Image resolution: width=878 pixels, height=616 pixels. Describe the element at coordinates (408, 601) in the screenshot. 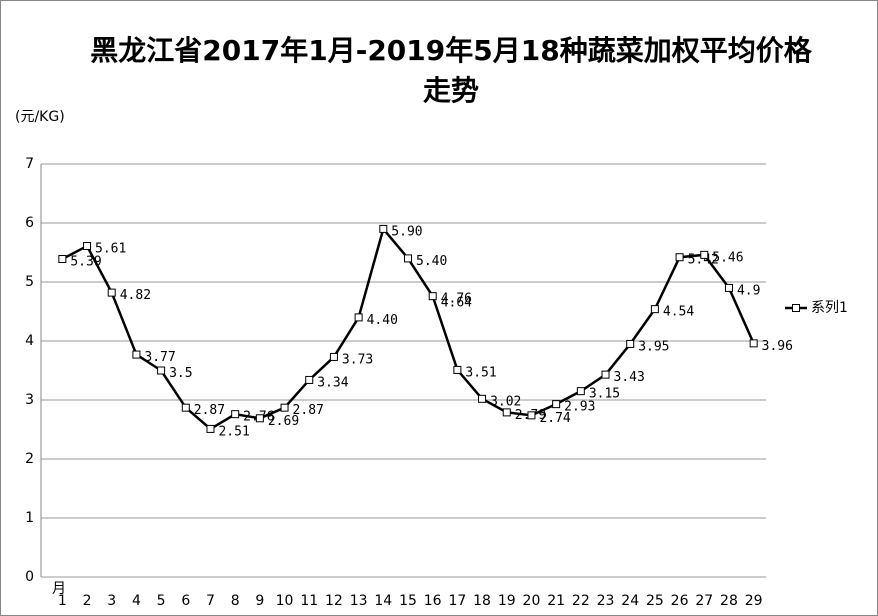

I see `x-tick-label: 15` at that location.